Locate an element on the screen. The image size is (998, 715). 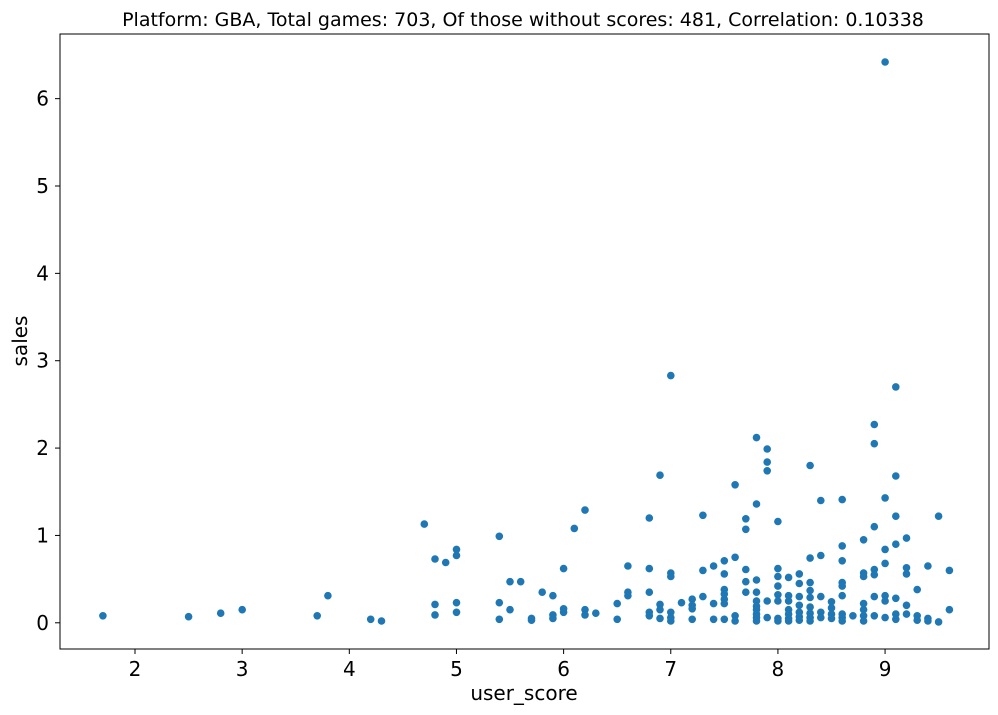
x-tick-label: 8 is located at coordinates (778, 669).